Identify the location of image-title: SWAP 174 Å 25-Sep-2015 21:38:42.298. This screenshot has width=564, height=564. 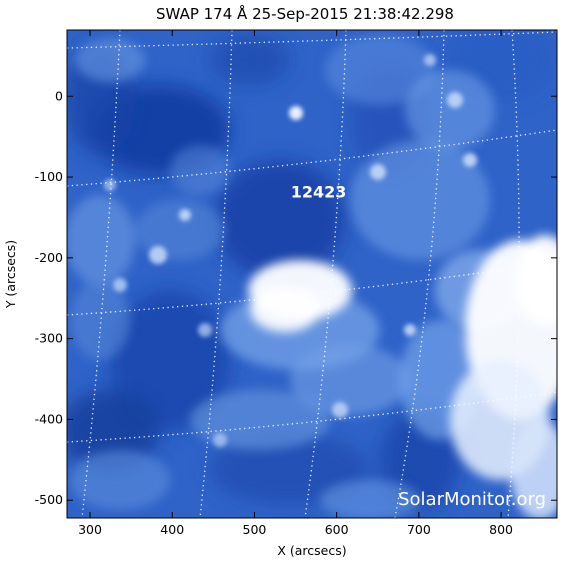
(305, 13).